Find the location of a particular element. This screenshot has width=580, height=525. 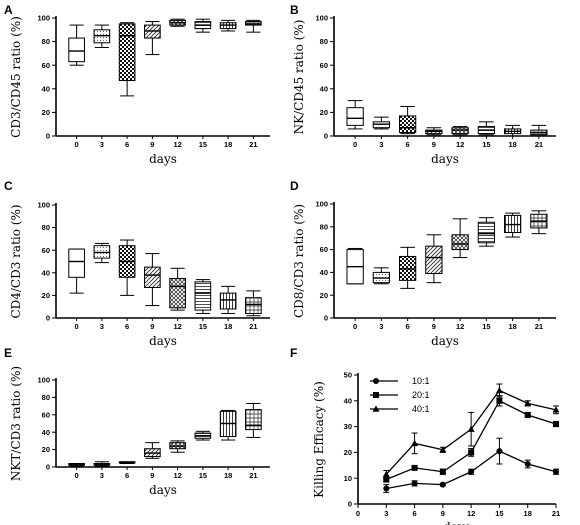

panel-b-x-tick-label: 21 is located at coordinates (539, 144).